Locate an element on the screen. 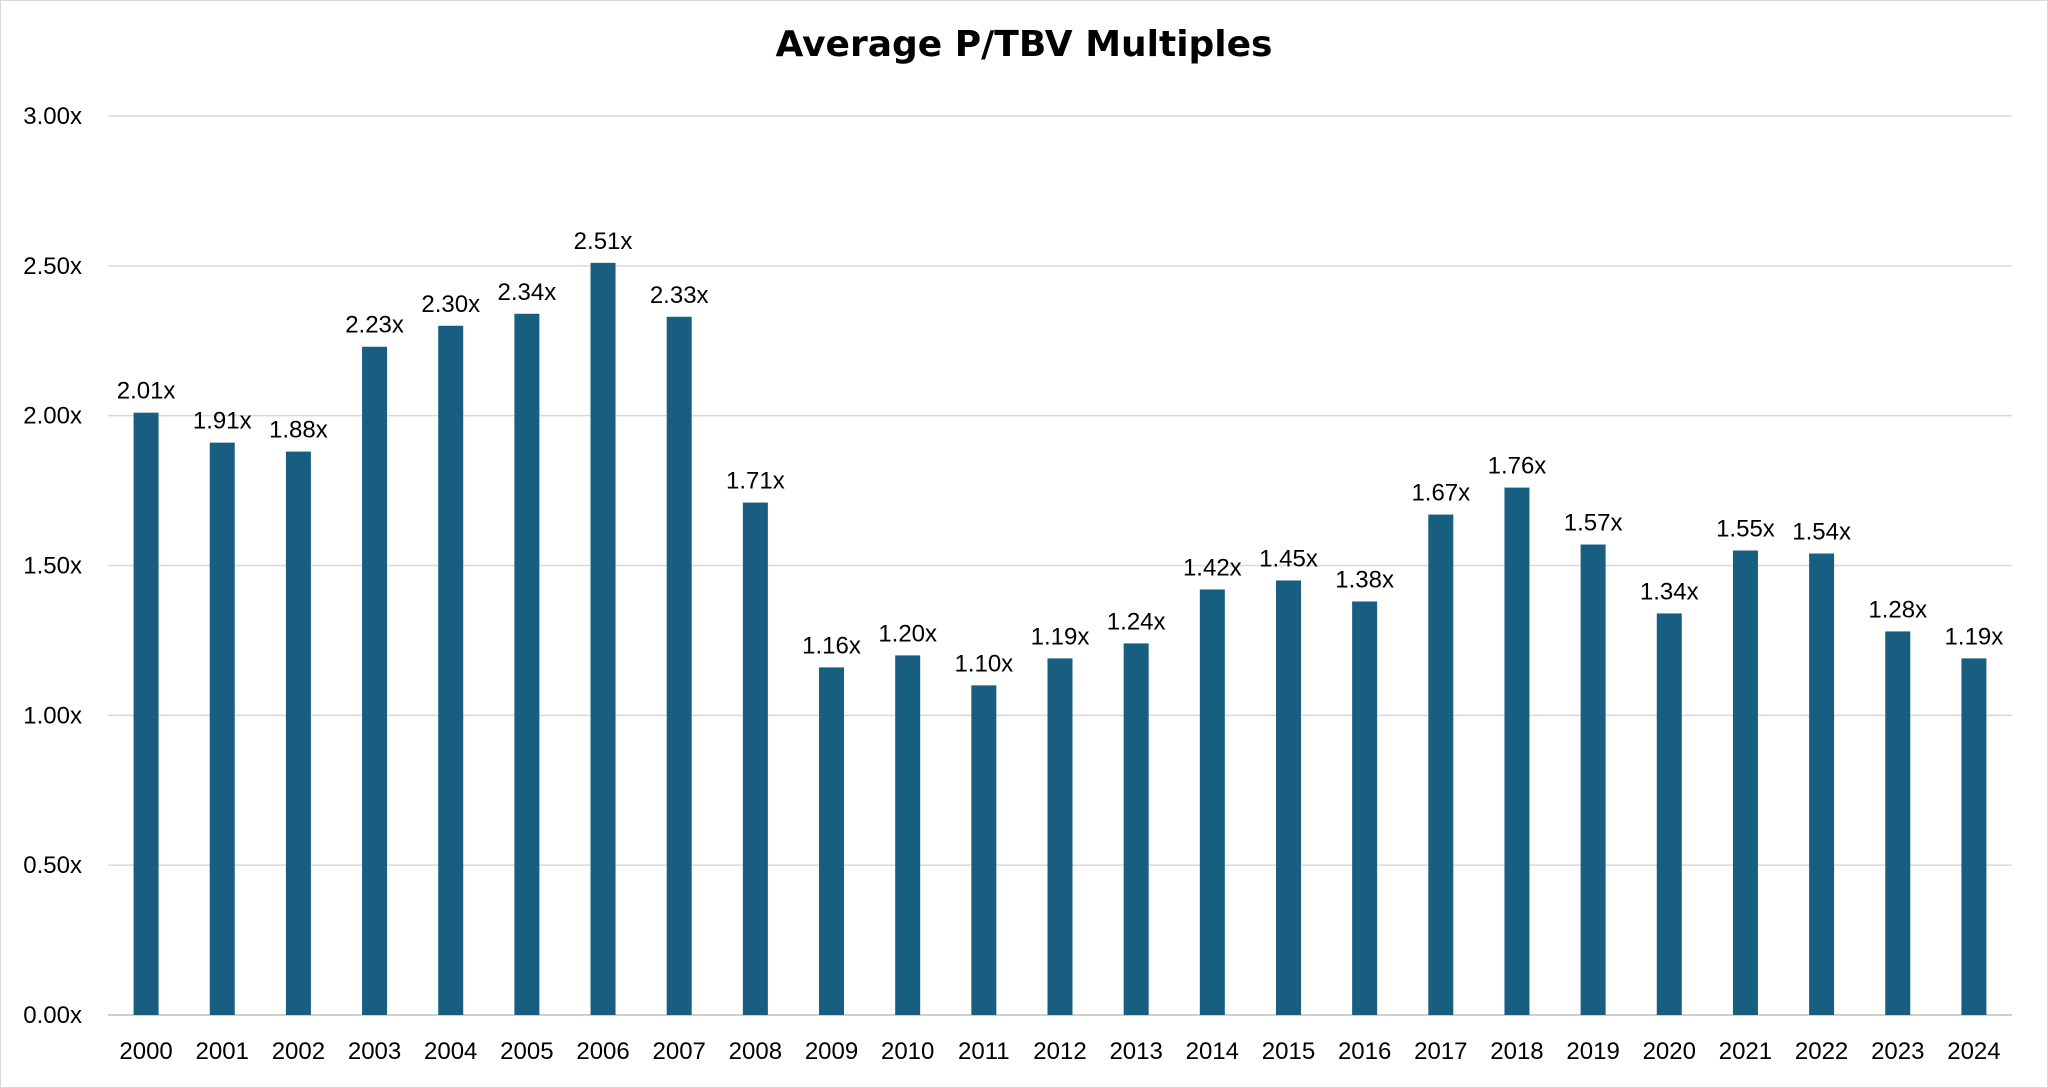  bar-2020 is located at coordinates (1669, 814).